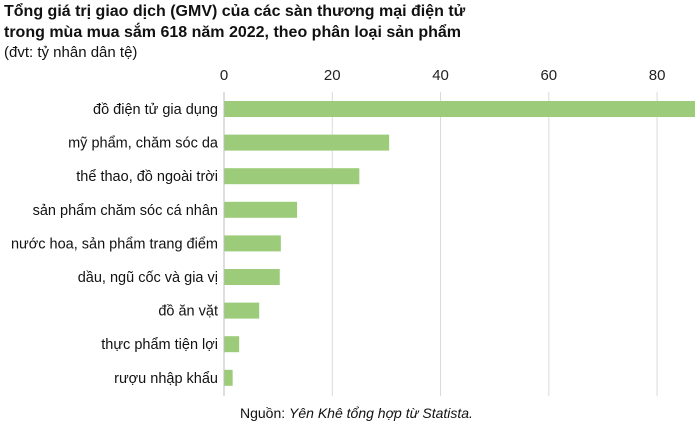 This screenshot has width=700, height=430. I want to click on source-note: Nguồn: Yên Khê tổng hợp từ Statista., so click(356, 413).